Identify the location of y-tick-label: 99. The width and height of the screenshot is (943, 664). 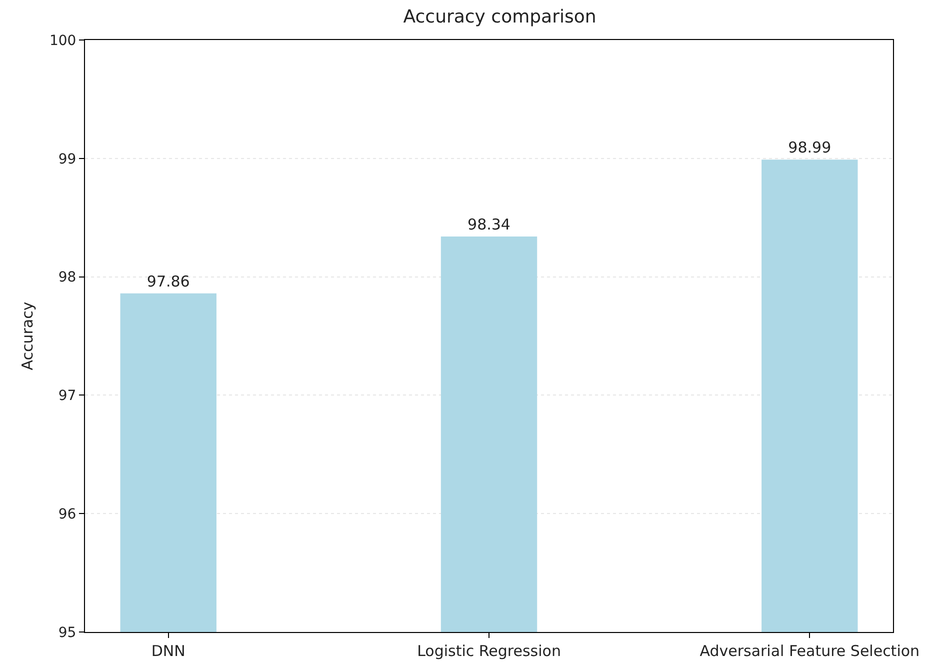
(67, 159).